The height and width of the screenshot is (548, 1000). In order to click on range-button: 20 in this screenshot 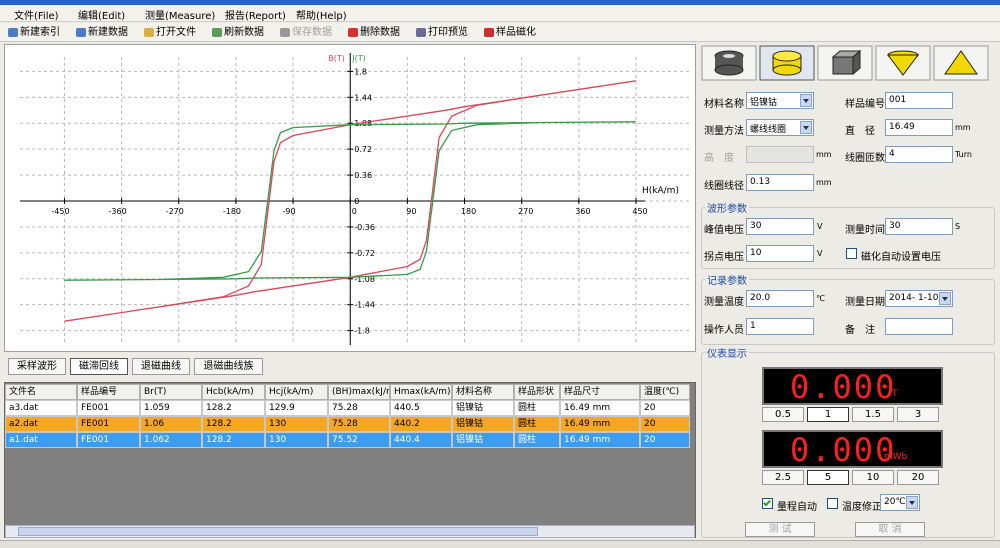, I will do `click(918, 477)`.